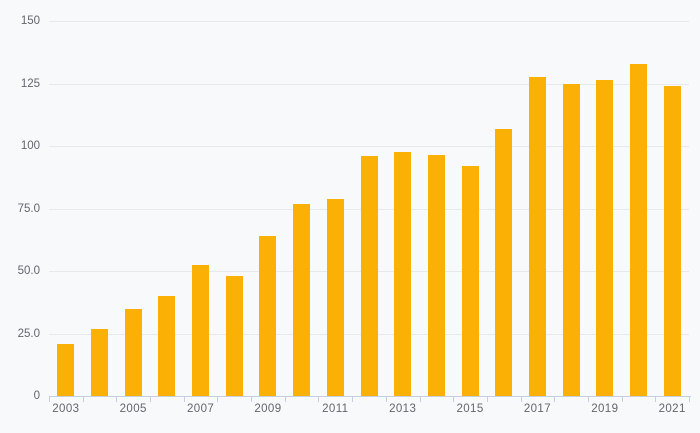  I want to click on x-axis-line, so click(370, 396).